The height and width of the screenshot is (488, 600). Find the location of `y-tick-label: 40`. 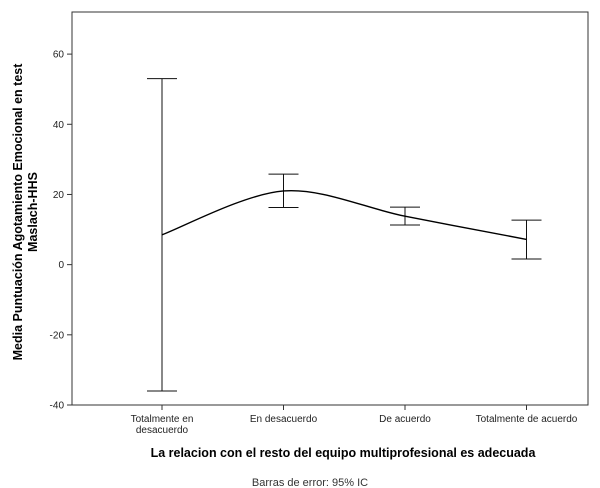

y-tick-label: 40 is located at coordinates (59, 125).